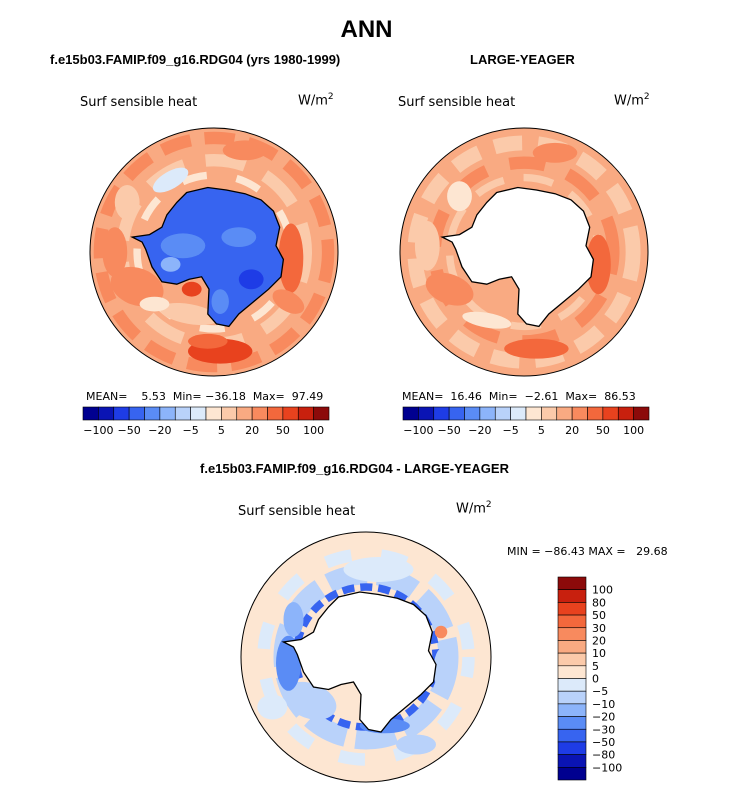 This screenshot has height=789, width=733. Describe the element at coordinates (297, 511) in the screenshot. I see `panel3-variable-label: Surf sensible heat` at that location.